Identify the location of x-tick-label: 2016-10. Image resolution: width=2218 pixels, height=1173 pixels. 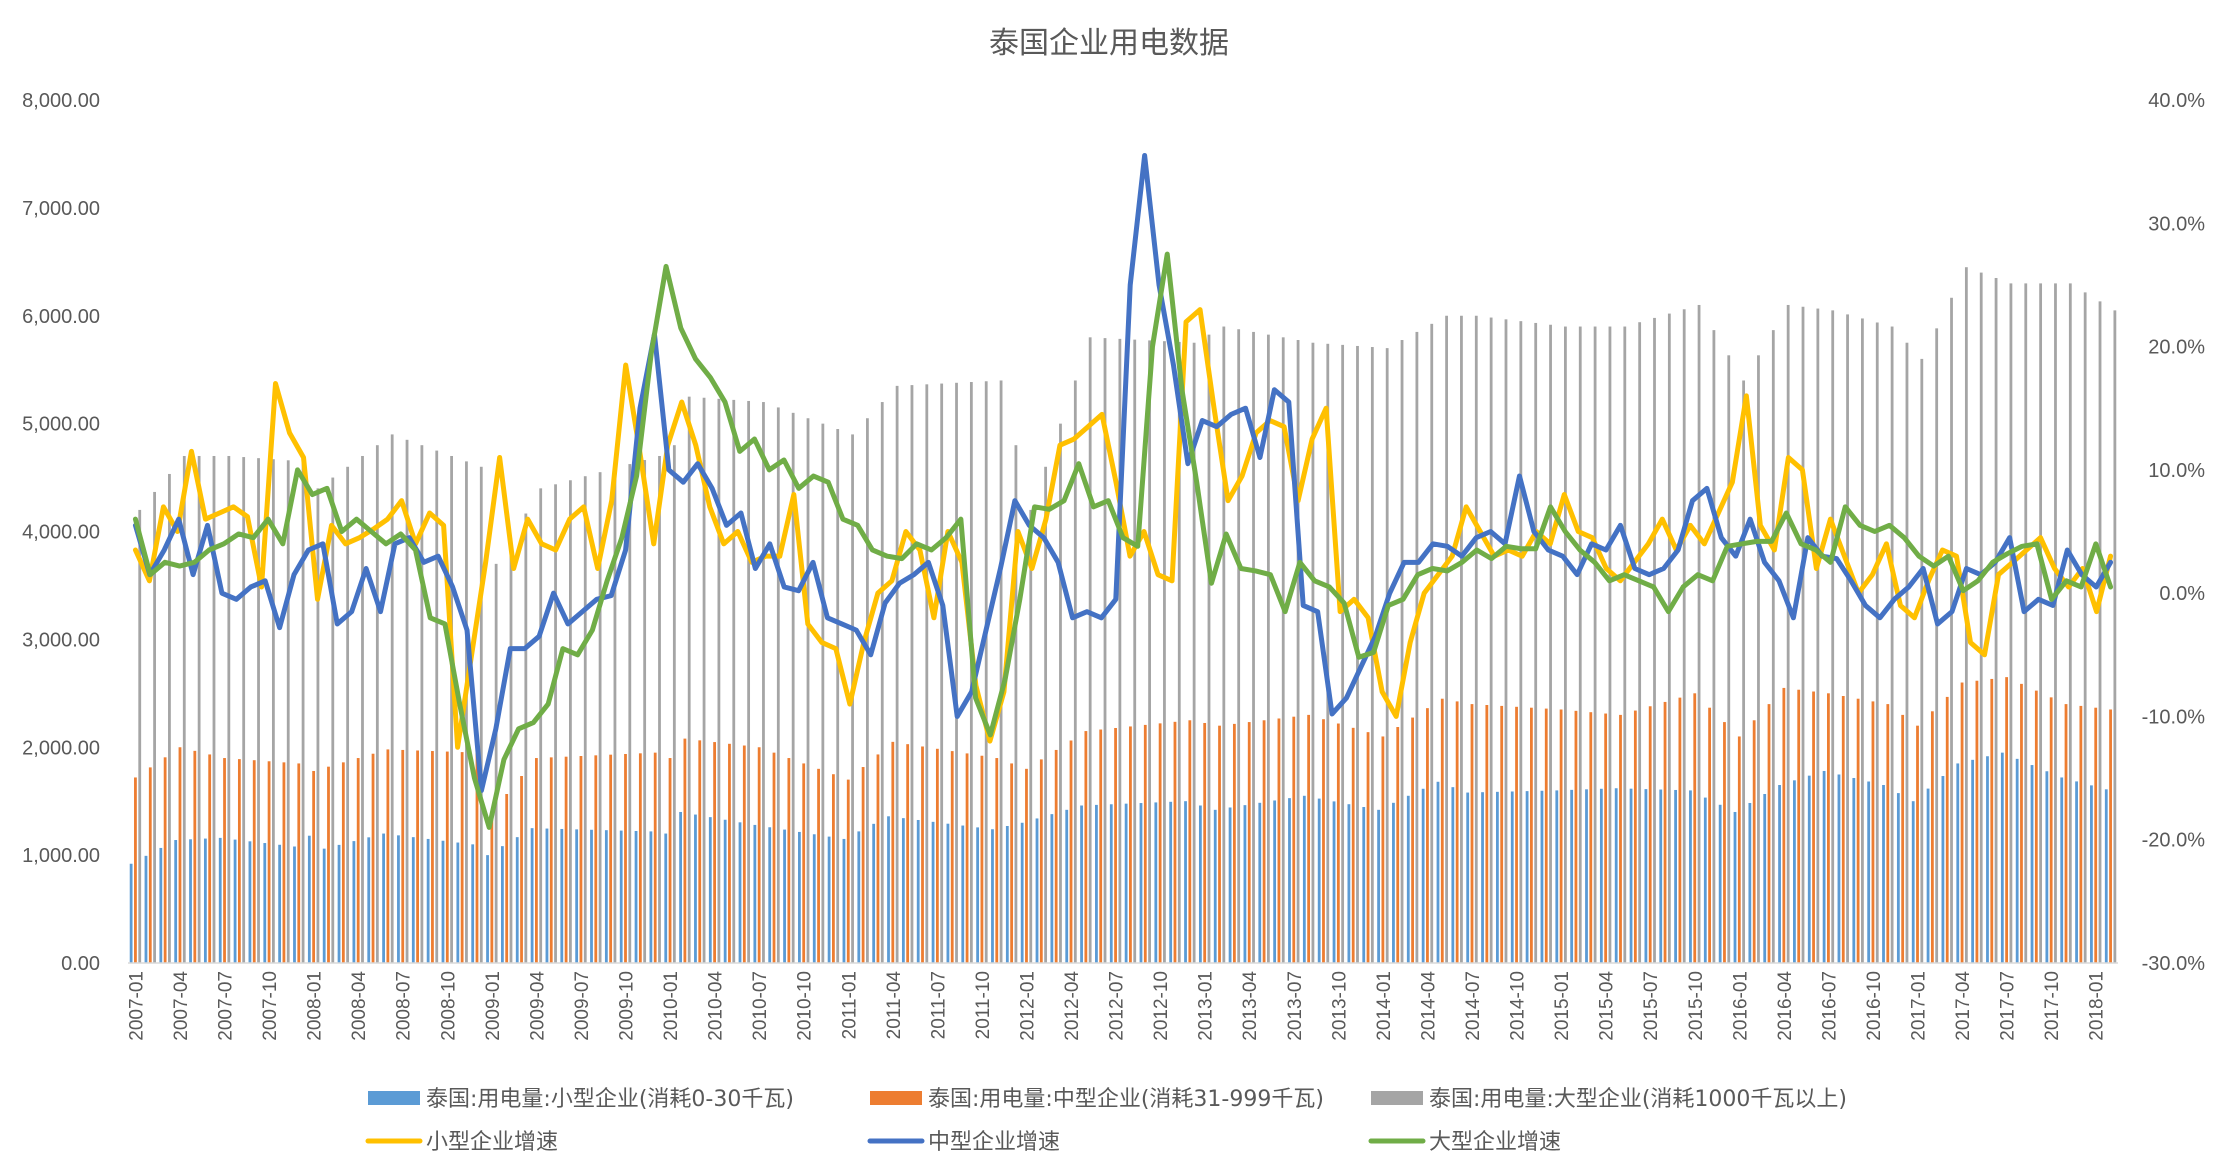
(1874, 1006).